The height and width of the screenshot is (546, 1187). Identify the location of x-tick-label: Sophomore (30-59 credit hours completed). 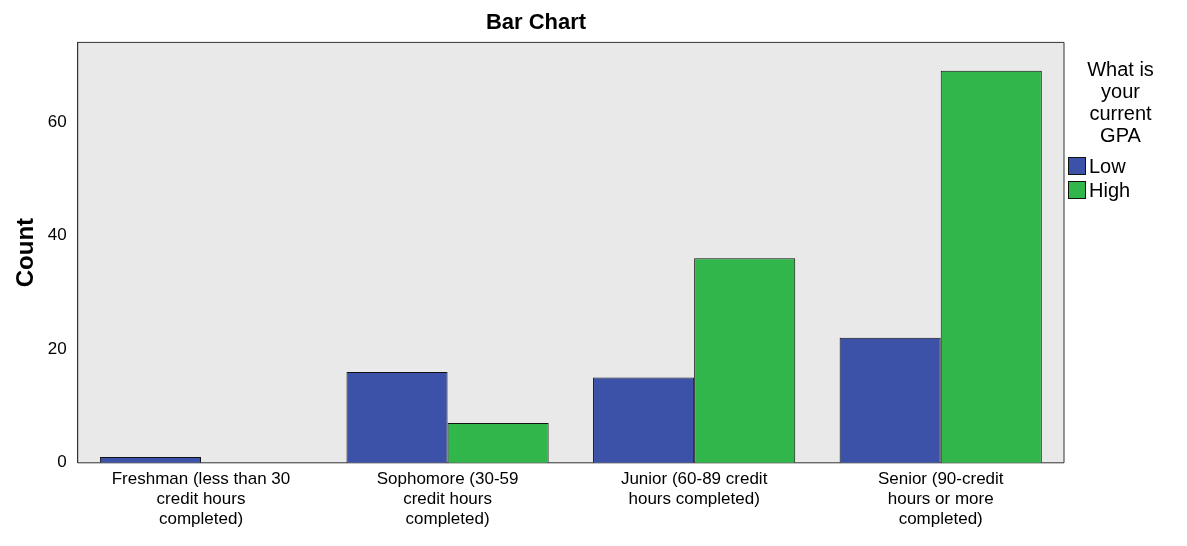
(447, 498).